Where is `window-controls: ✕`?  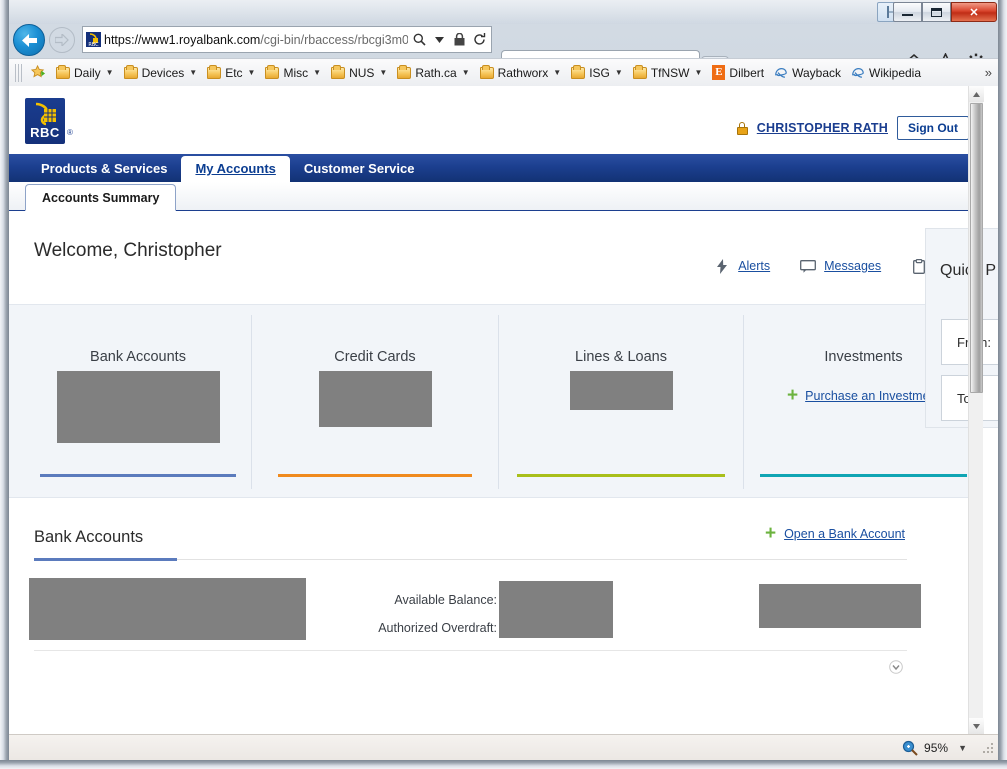 window-controls: ✕ is located at coordinates (945, 12).